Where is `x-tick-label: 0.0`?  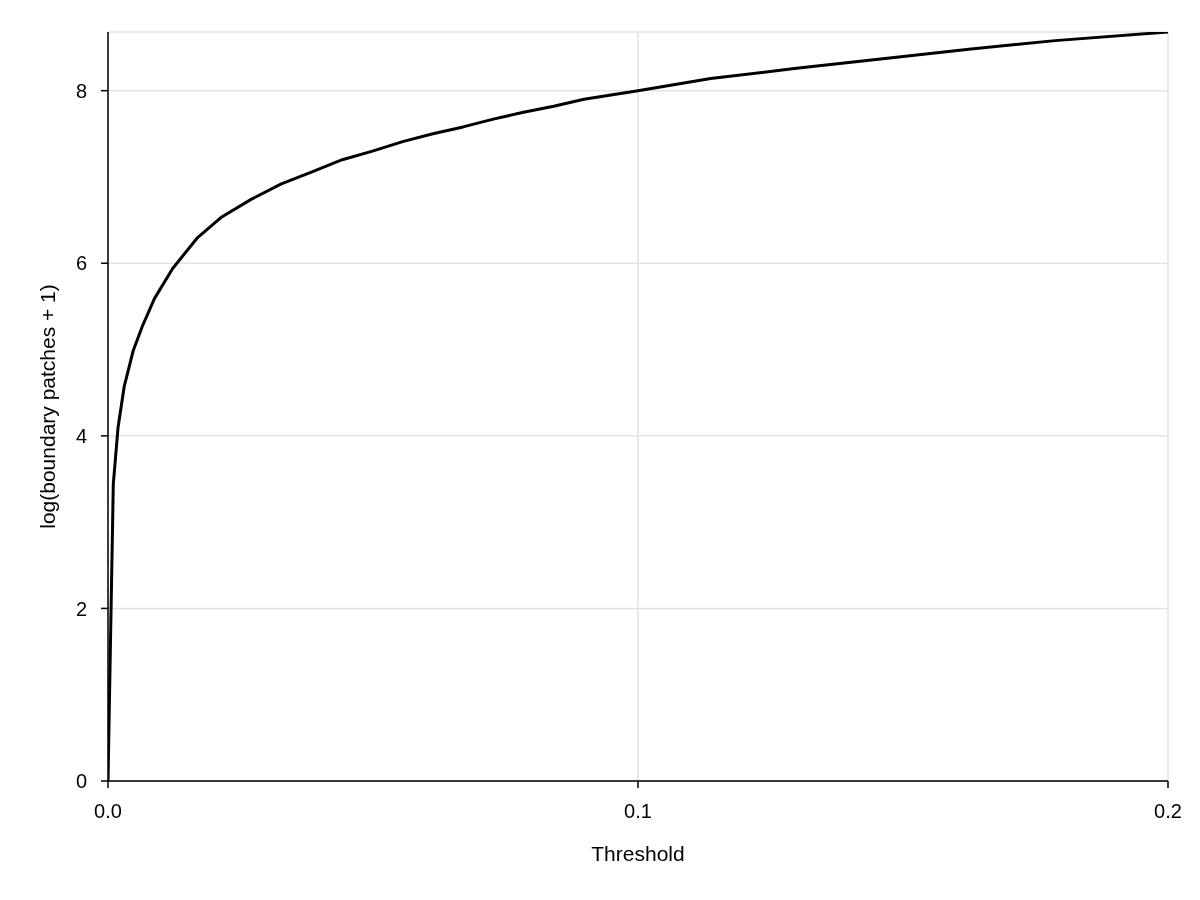
x-tick-label: 0.0 is located at coordinates (108, 811).